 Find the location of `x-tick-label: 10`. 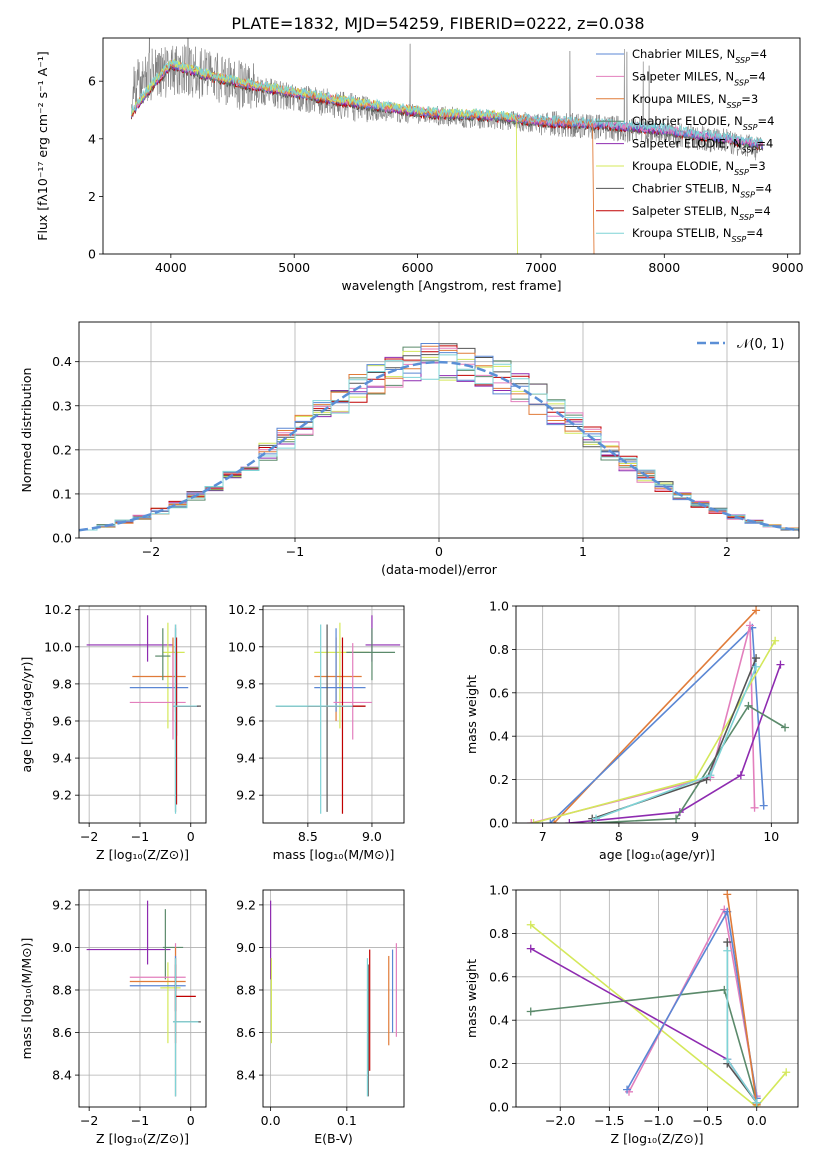

x-tick-label: 10 is located at coordinates (771, 836).